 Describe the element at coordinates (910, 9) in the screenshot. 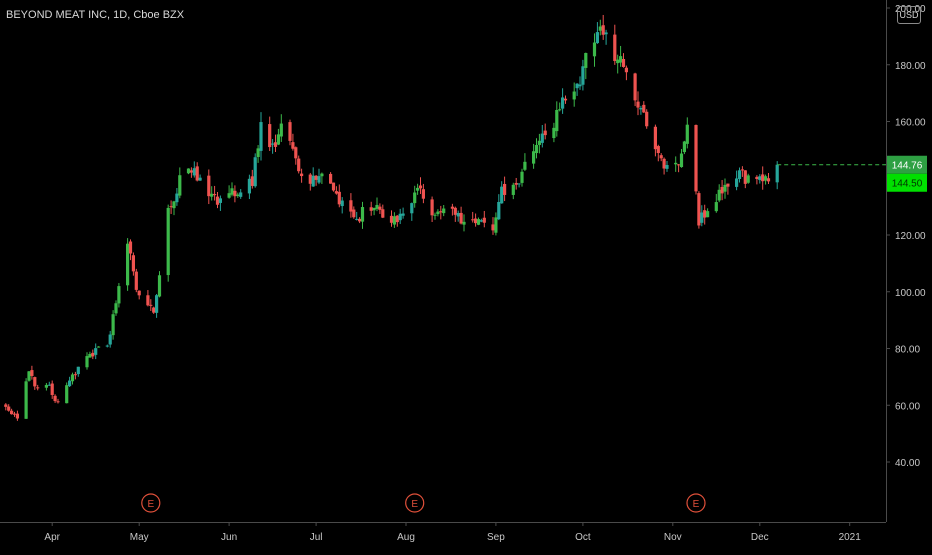

I see `price-tick-label: 200.00` at that location.